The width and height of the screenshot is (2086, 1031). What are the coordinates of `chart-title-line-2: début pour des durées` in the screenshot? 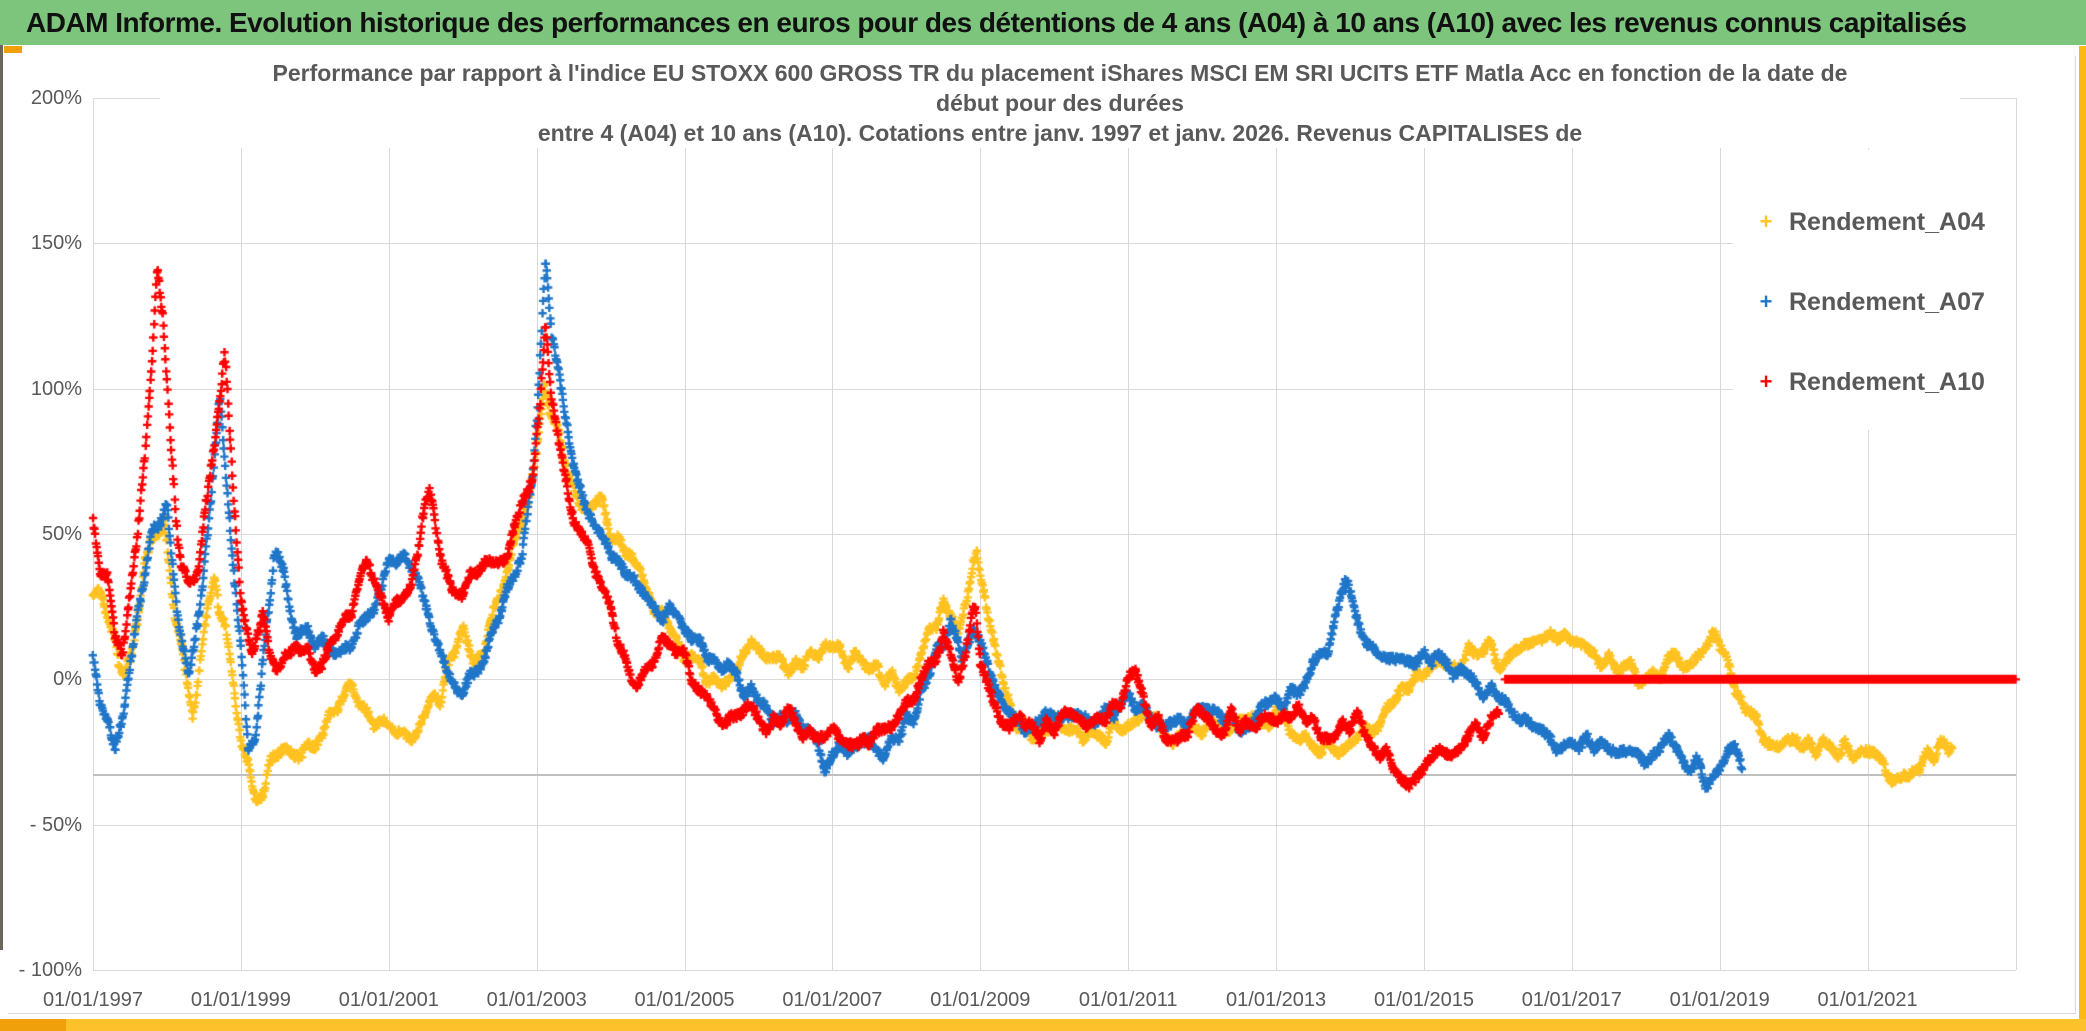 It's located at (1060, 103).